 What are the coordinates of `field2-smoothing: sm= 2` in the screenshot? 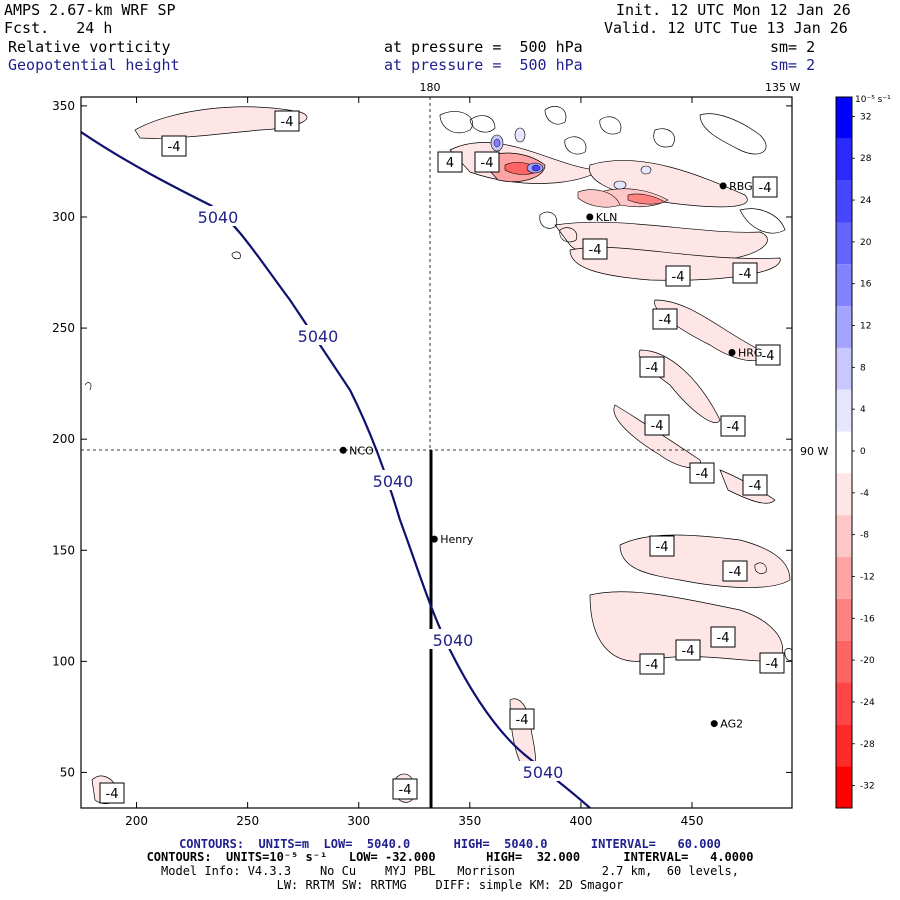 It's located at (793, 65).